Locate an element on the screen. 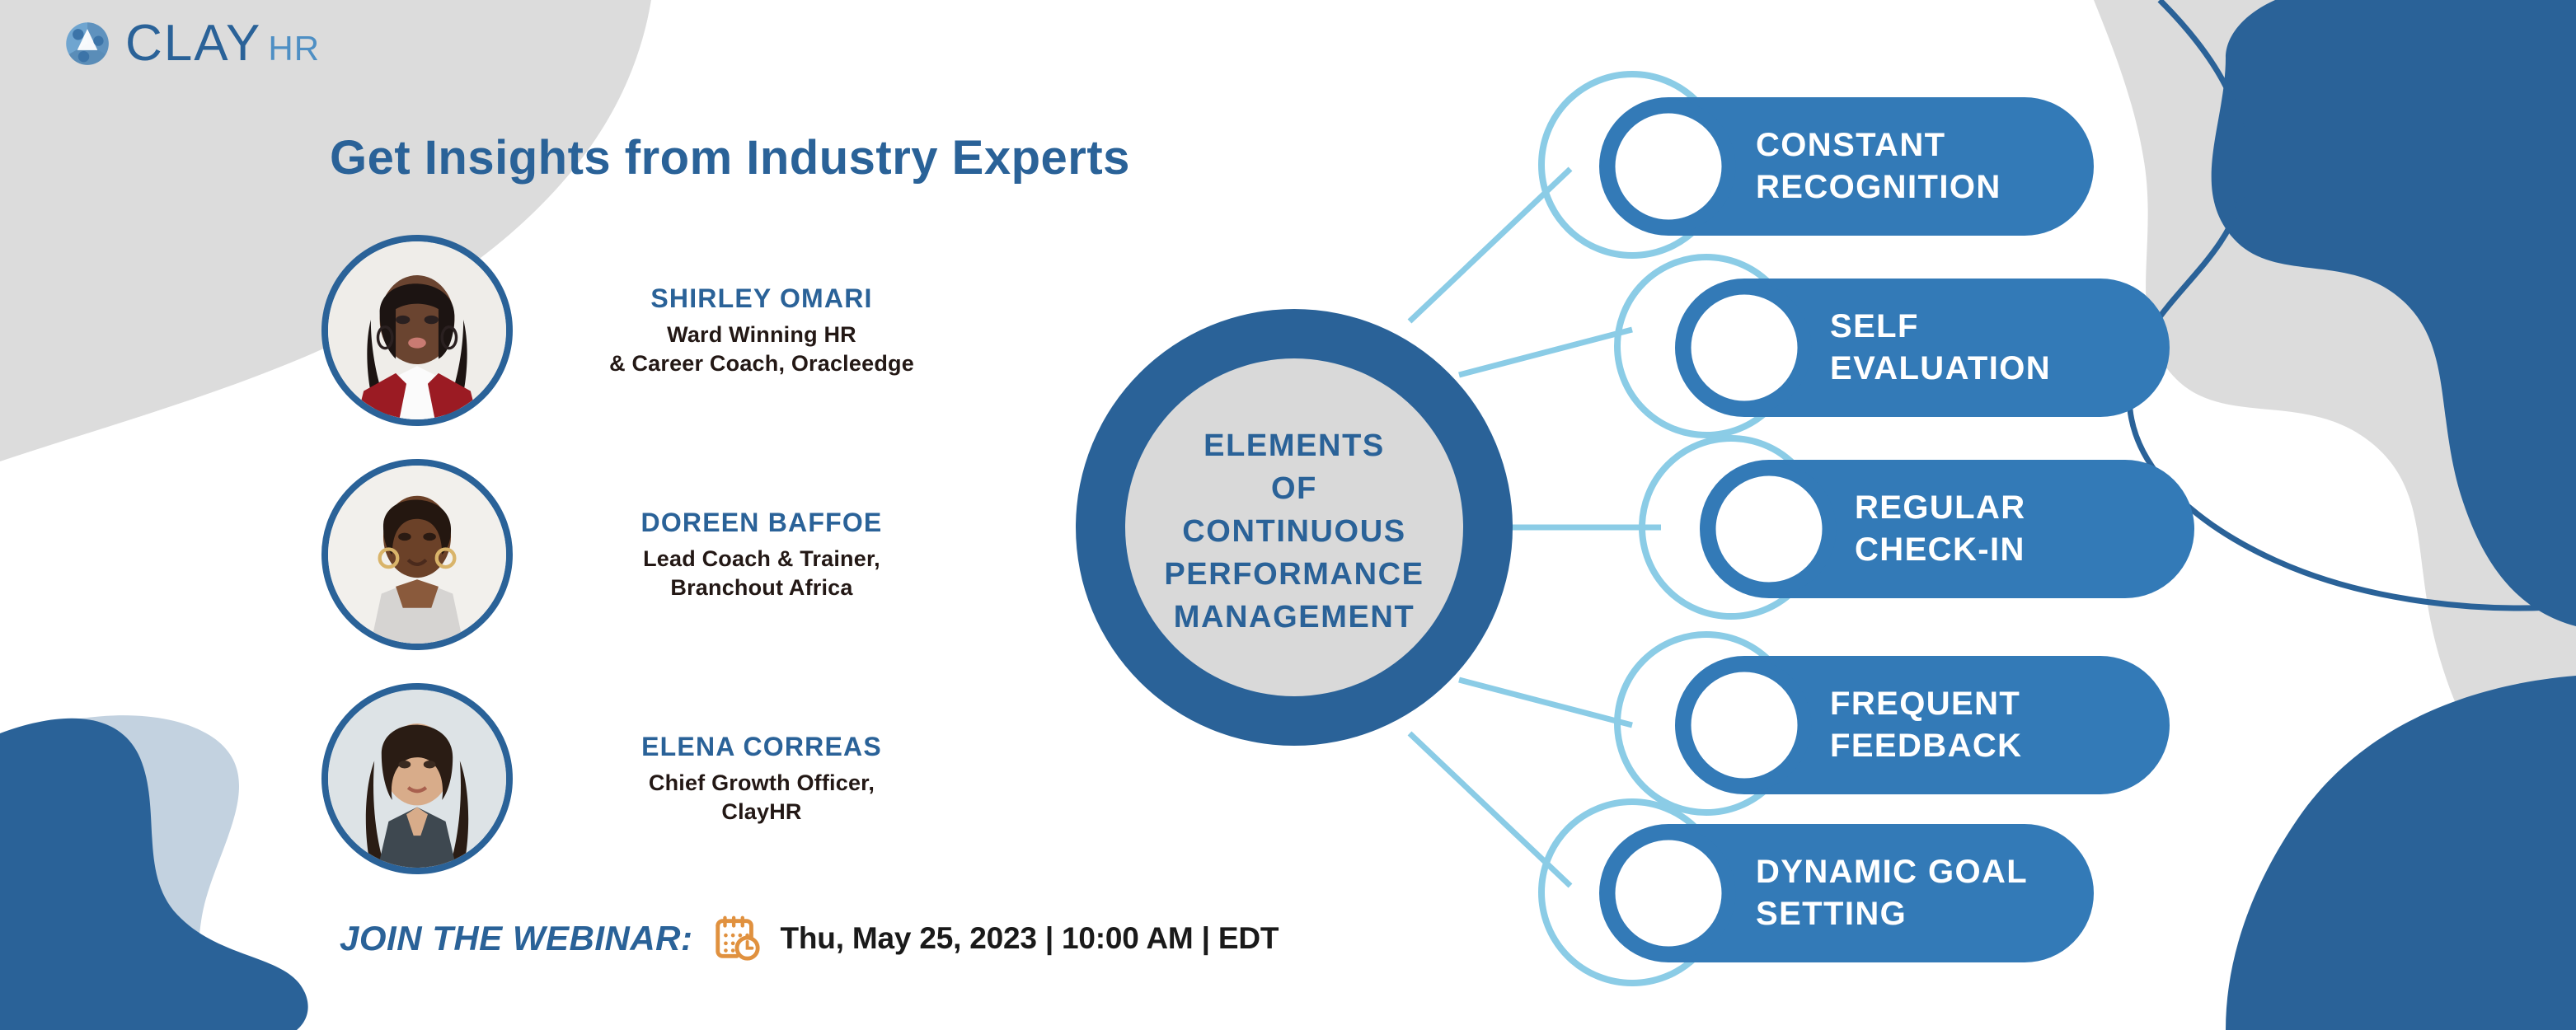 Image resolution: width=2576 pixels, height=1030 pixels. node-label-line-2: EVALUATION is located at coordinates (1941, 368).